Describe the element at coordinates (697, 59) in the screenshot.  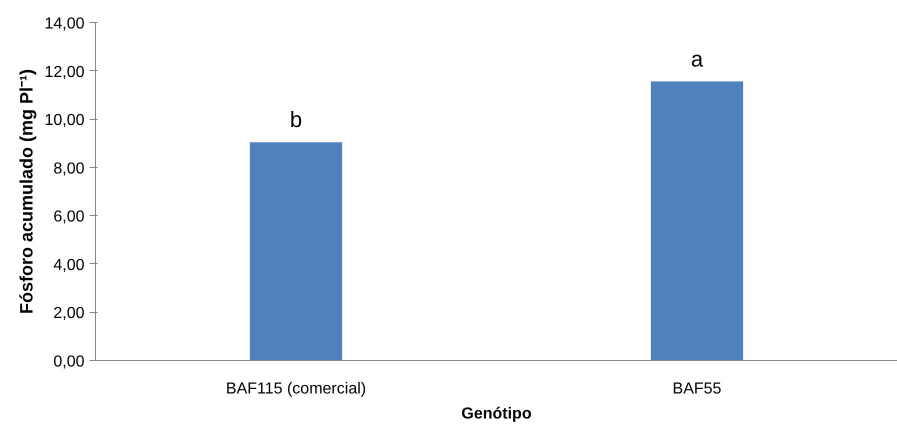
I see `annotation: a` at that location.